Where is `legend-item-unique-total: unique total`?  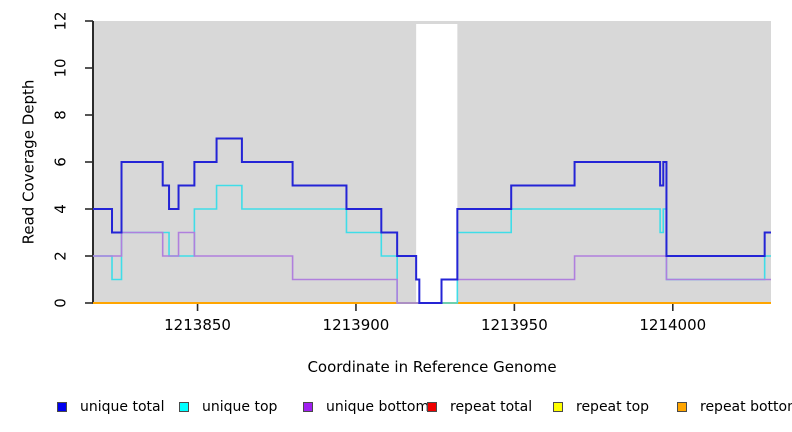
legend-item-unique-total: unique total is located at coordinates (110, 407).